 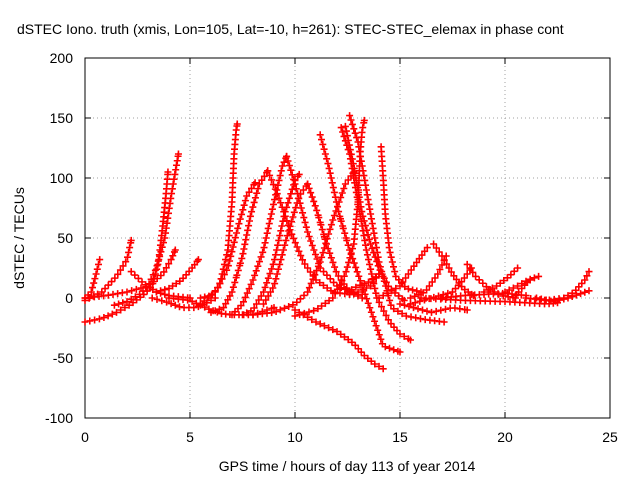 I want to click on series-arc, so click(x=484, y=295).